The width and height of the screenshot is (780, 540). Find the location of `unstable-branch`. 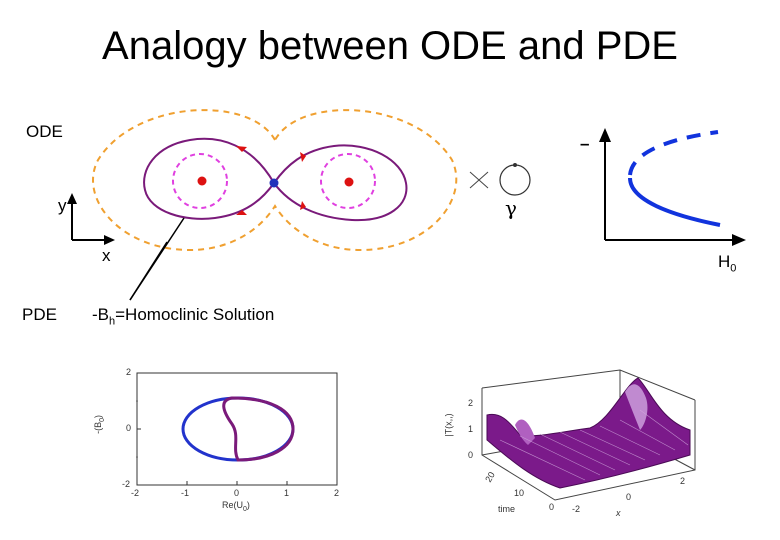

unstable-branch is located at coordinates (673, 153).